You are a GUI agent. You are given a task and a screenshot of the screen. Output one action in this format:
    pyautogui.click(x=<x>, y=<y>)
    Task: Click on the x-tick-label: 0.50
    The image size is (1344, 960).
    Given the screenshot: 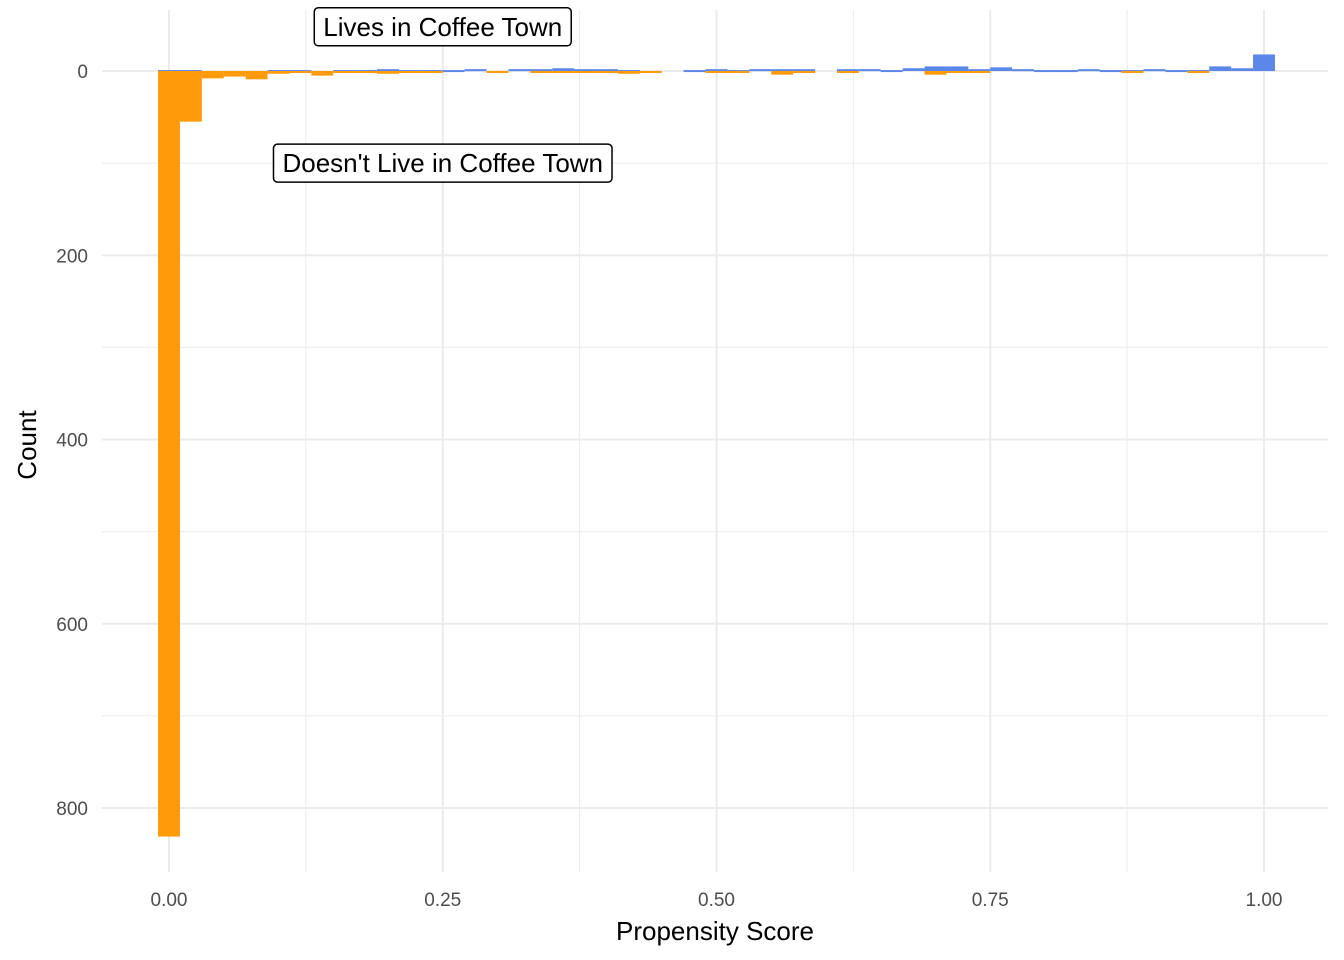 What is the action you would take?
    pyautogui.click(x=716, y=900)
    